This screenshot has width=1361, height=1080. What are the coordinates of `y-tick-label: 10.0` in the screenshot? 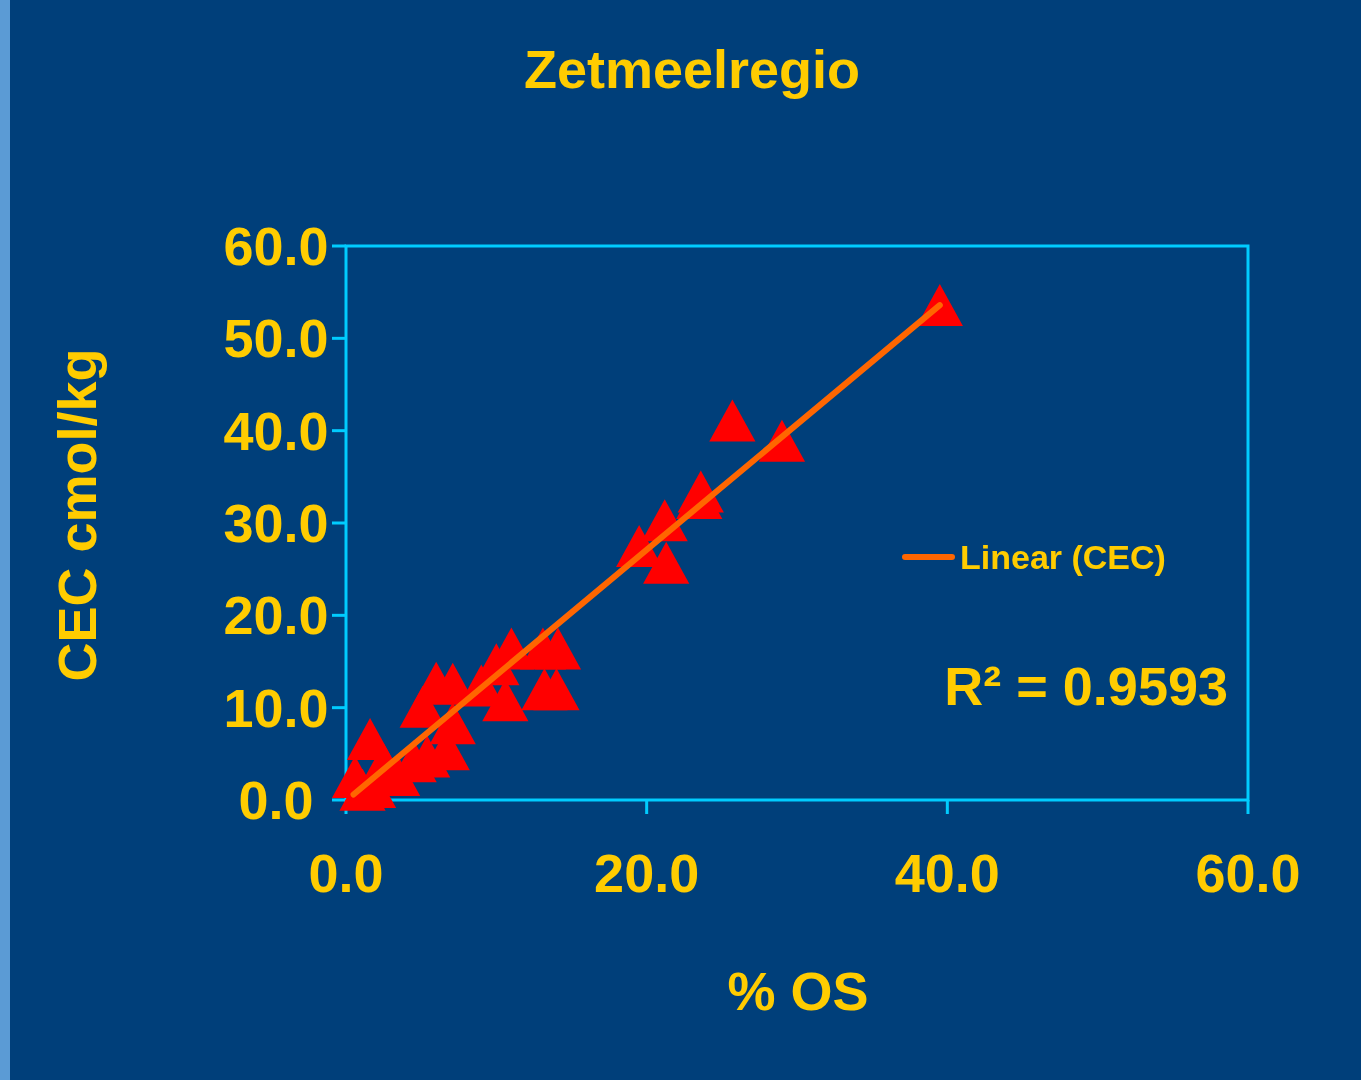 It's located at (276, 707).